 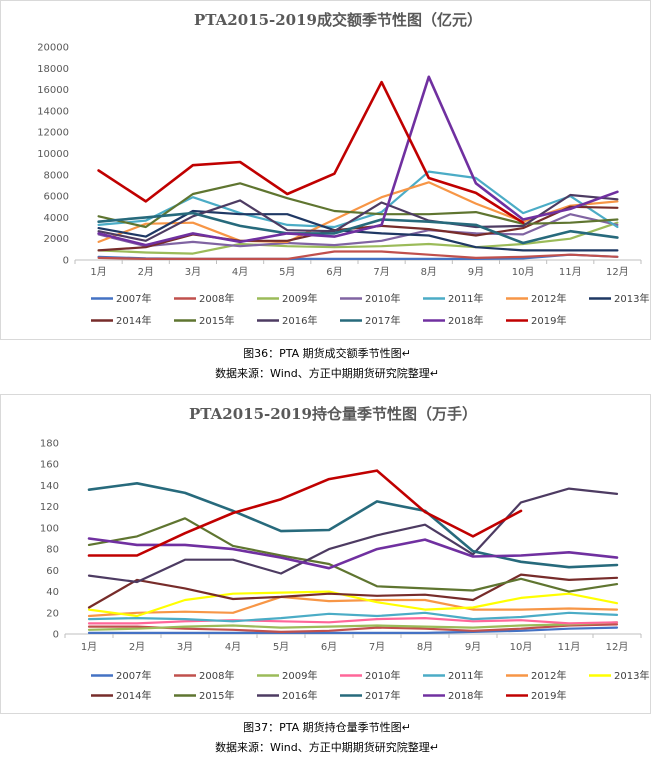 What do you see at coordinates (327, 727) in the screenshot?
I see `figure37-caption: 图37：PTA 期货持仓量季节性图↵` at bounding box center [327, 727].